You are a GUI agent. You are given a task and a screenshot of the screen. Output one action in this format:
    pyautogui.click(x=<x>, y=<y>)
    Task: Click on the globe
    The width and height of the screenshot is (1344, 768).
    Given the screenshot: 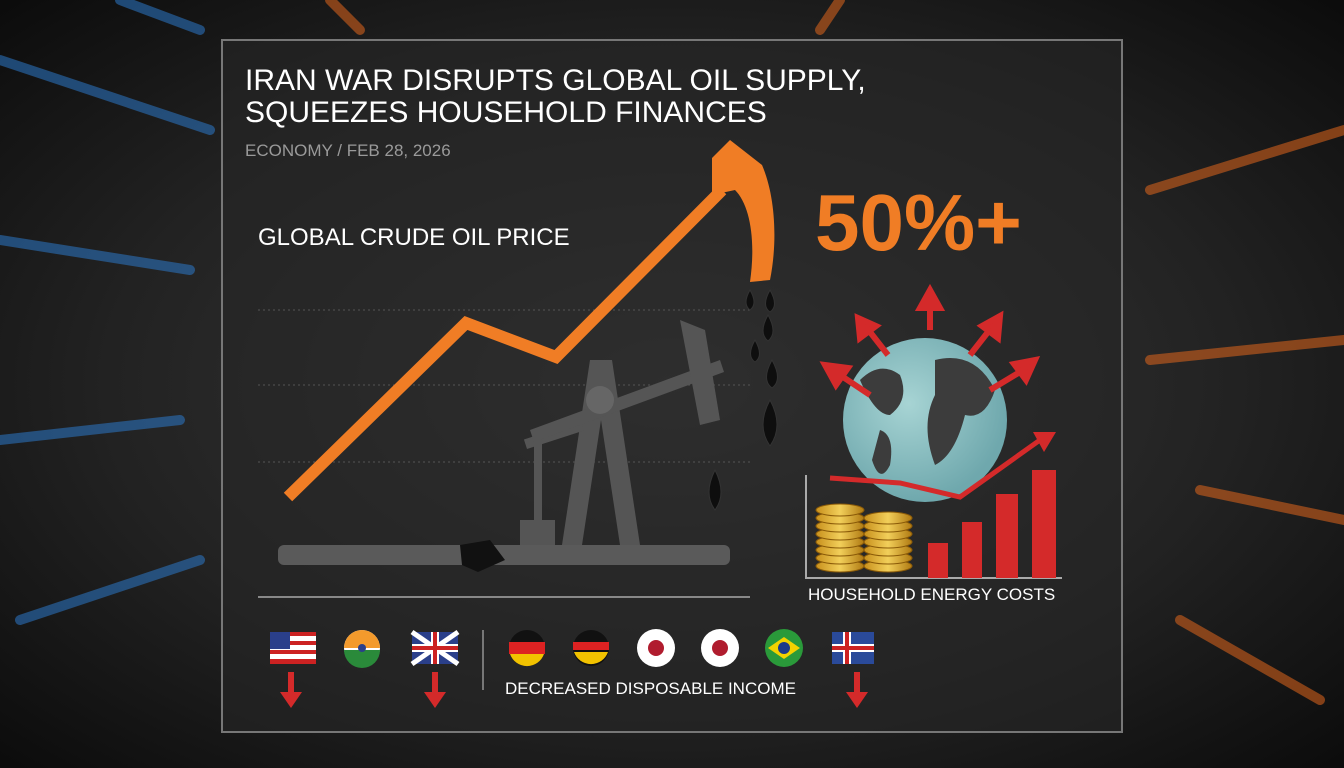 What is the action you would take?
    pyautogui.click(x=925, y=420)
    